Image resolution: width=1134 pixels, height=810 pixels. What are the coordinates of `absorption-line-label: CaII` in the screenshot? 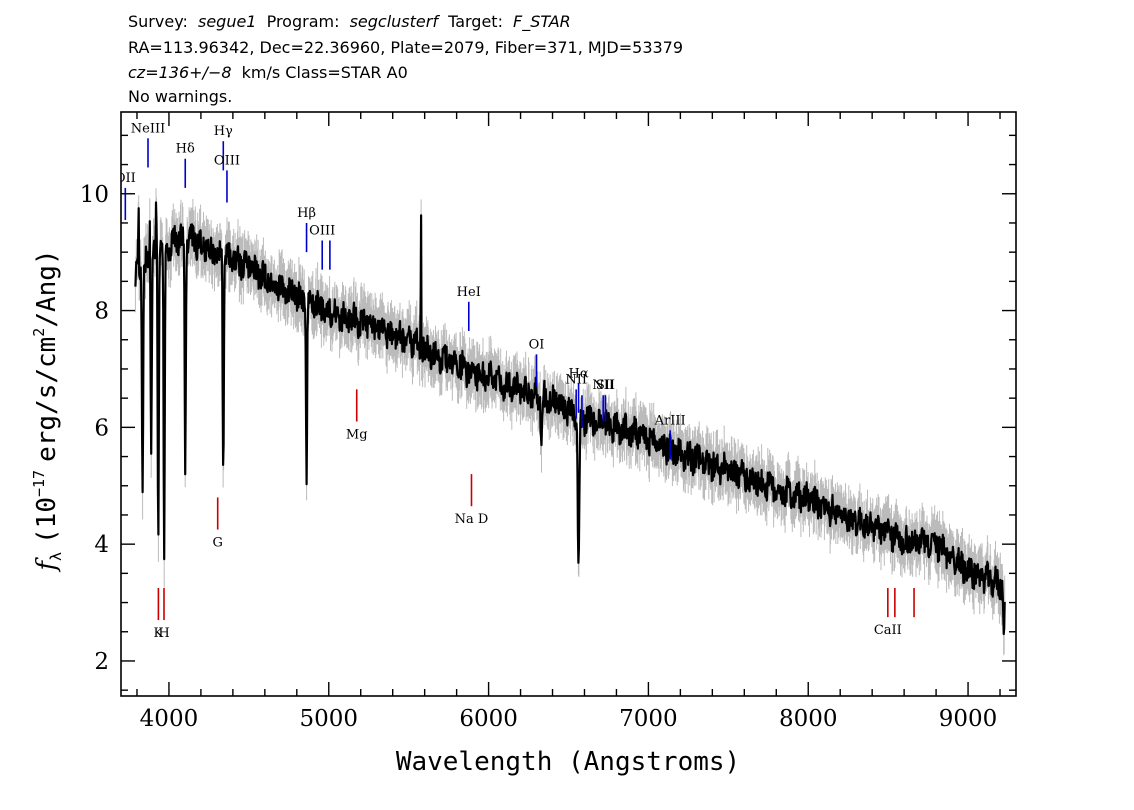 It's located at (888, 630).